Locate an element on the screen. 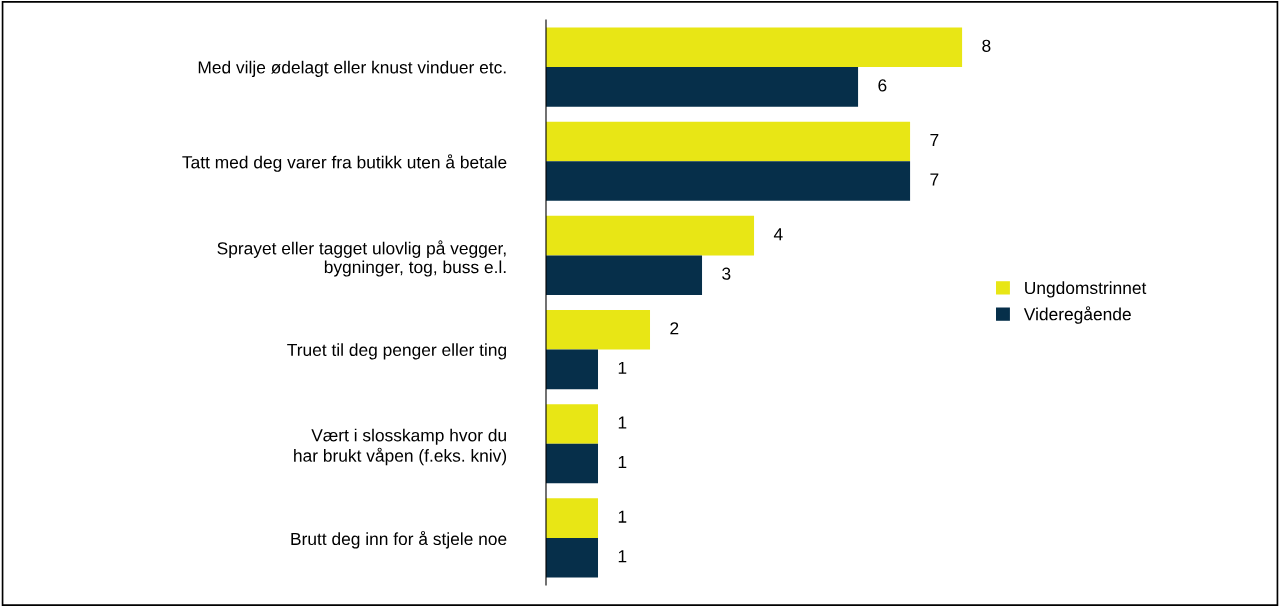 Image resolution: width=1280 pixels, height=607 pixels. data-label: 3 is located at coordinates (726, 273).